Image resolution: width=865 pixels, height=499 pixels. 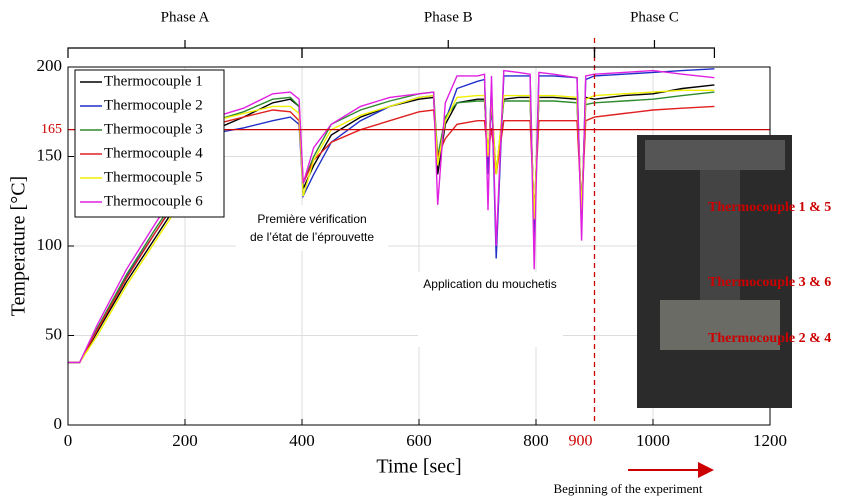 I want to click on legend-label: Thermocouple 6, so click(x=153, y=201).